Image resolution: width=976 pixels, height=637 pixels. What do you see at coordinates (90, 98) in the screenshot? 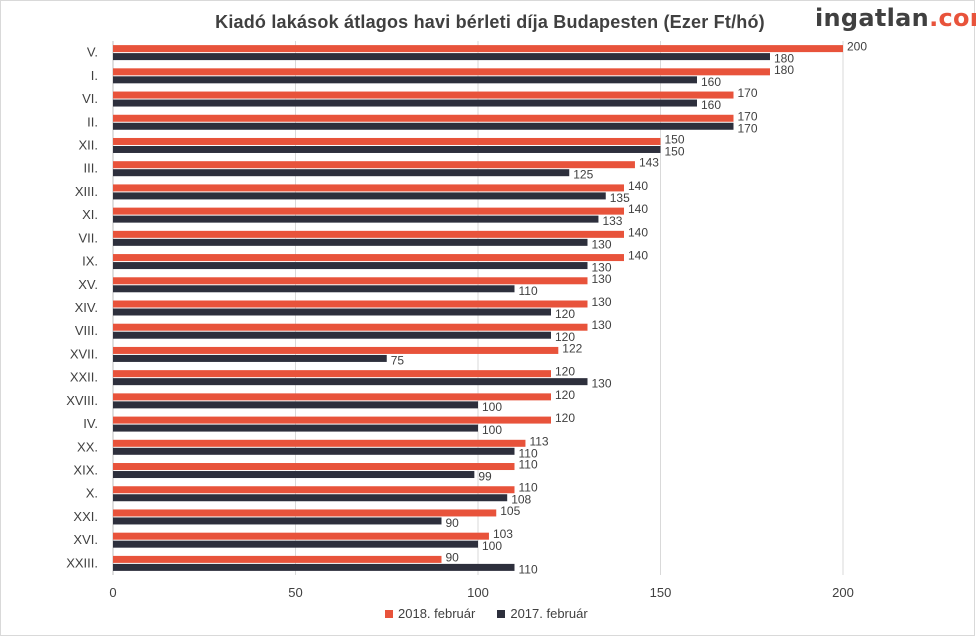
I see `category-label: VI.` at bounding box center [90, 98].